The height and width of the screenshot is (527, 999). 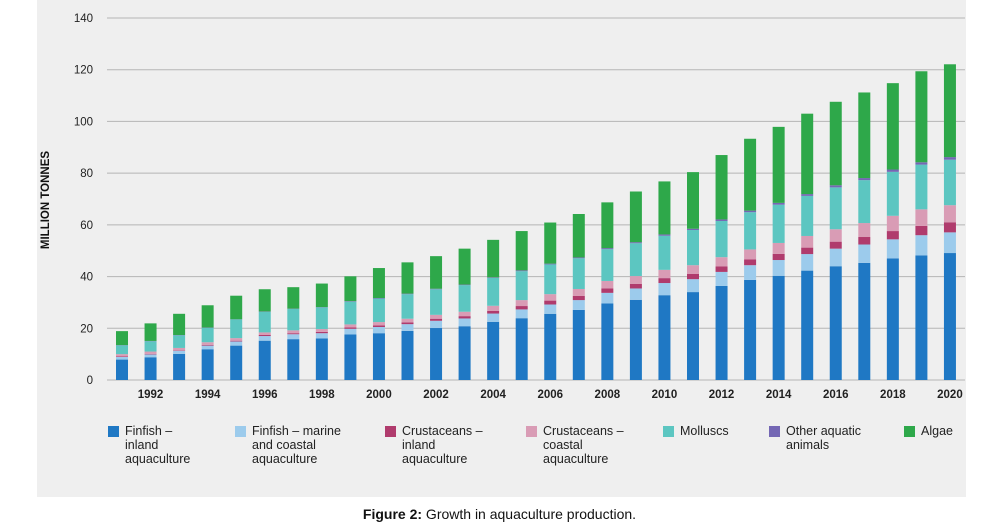 I want to click on legend-label: Finfish – marine and coastal aquaculture, so click(x=296, y=445).